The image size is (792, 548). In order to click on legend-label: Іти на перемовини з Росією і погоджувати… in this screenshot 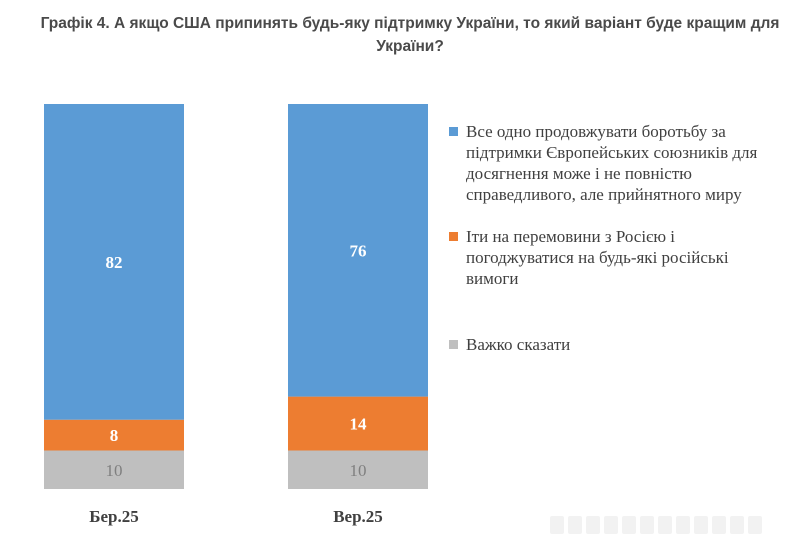, I will do `click(597, 257)`.